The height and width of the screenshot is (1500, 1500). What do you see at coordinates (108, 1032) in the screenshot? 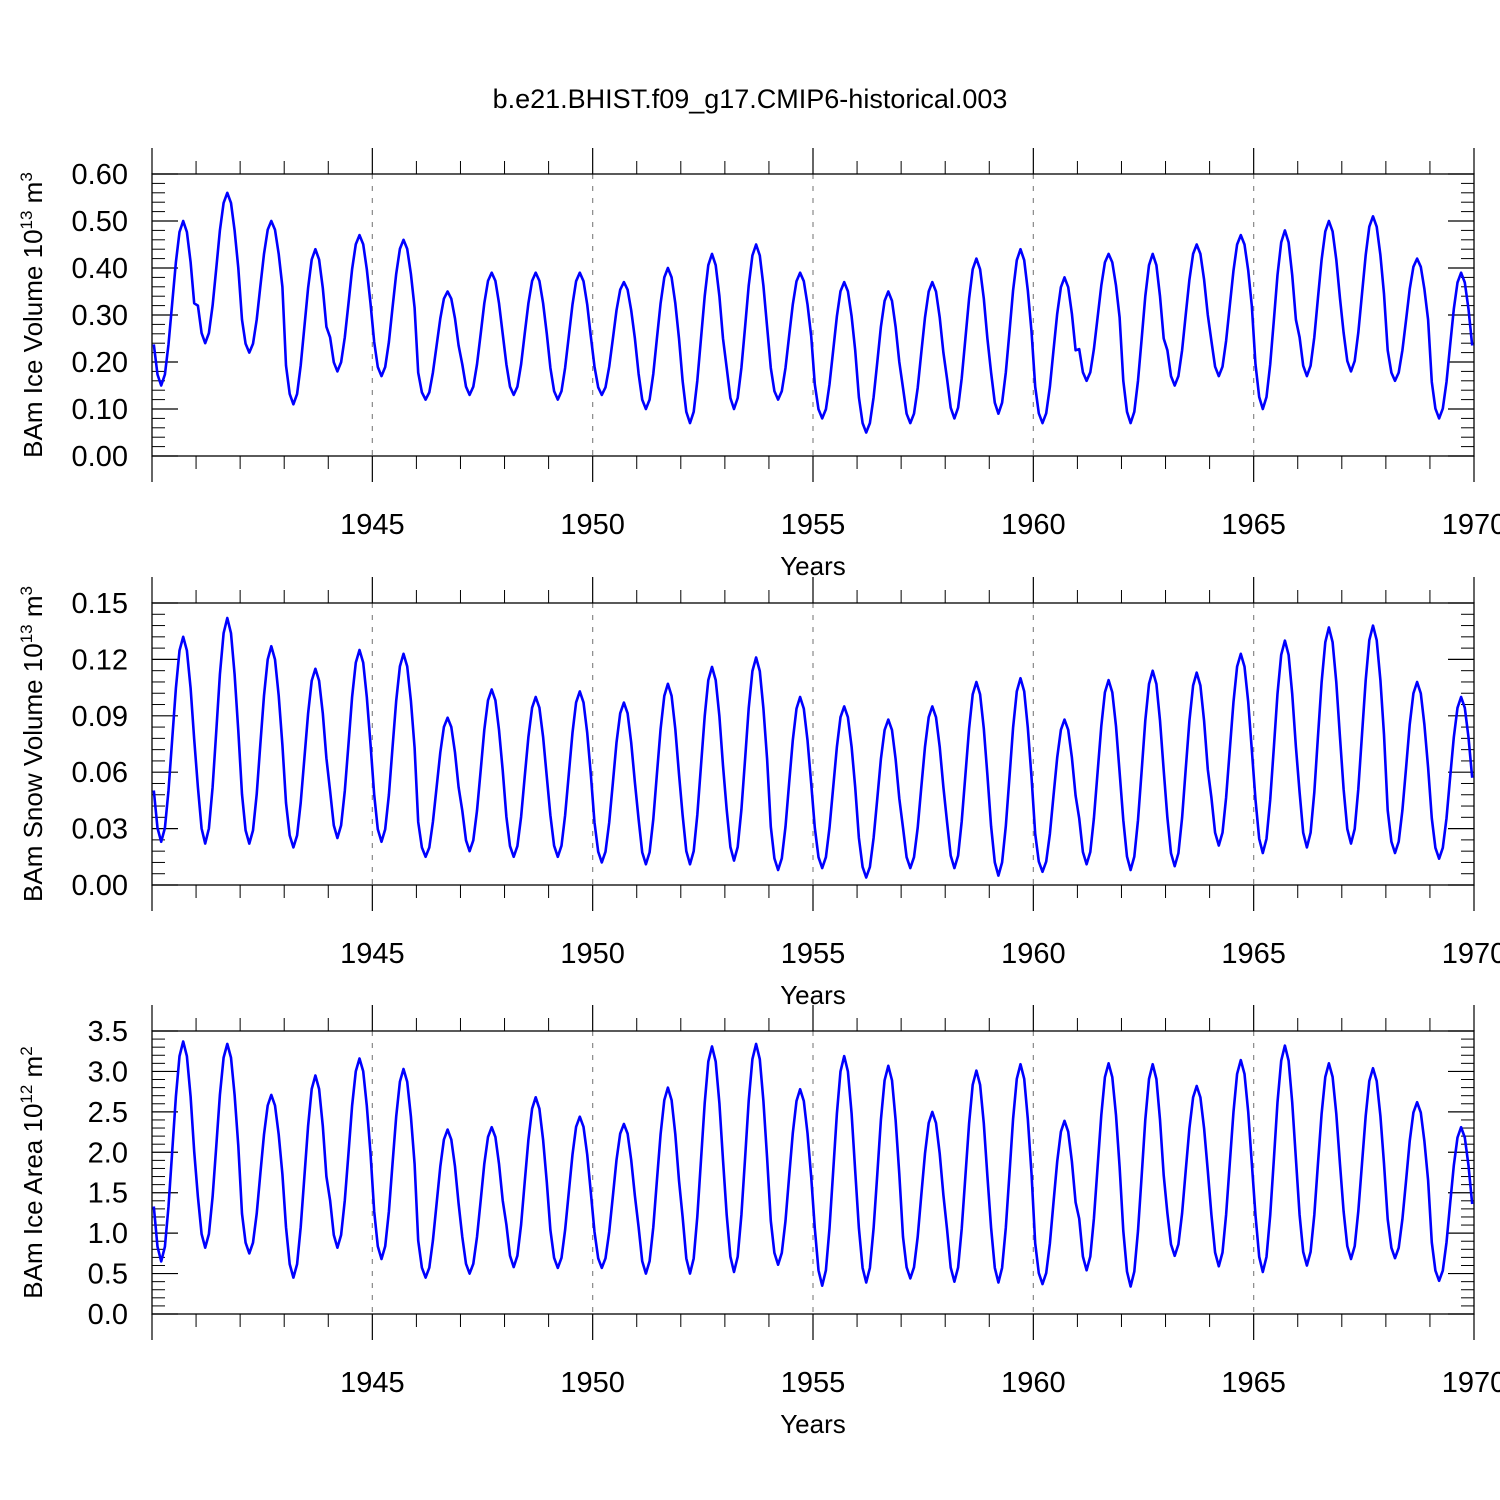
I see `y-tick-label: 3.5` at bounding box center [108, 1032].